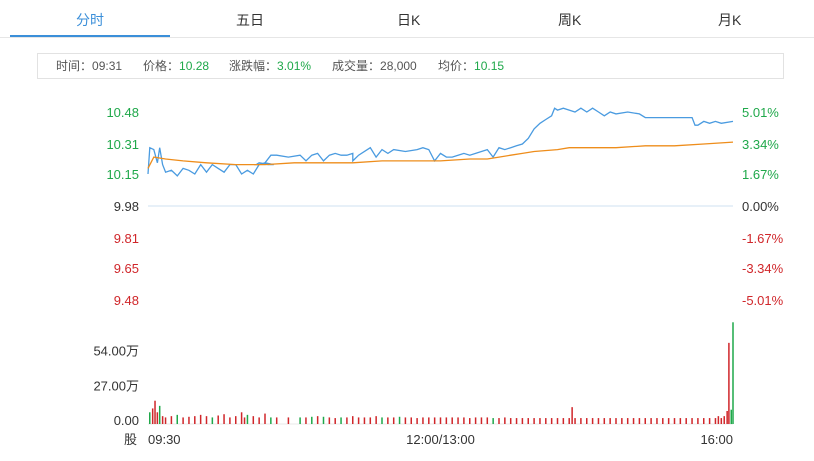  Describe the element at coordinates (440, 439) in the screenshot. I see `time-tick-label: 12:00/13:00` at that location.